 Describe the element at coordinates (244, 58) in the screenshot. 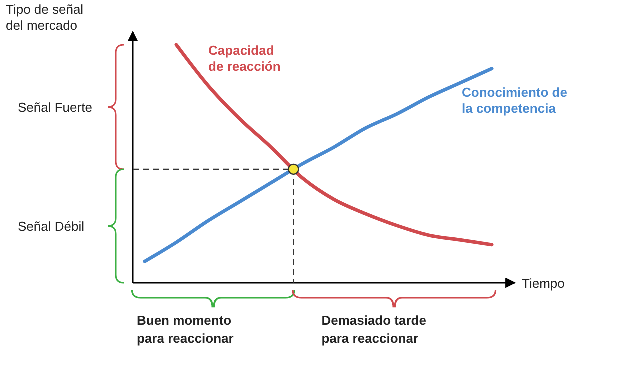

I see `series-label: Capacidad de reacción` at that location.